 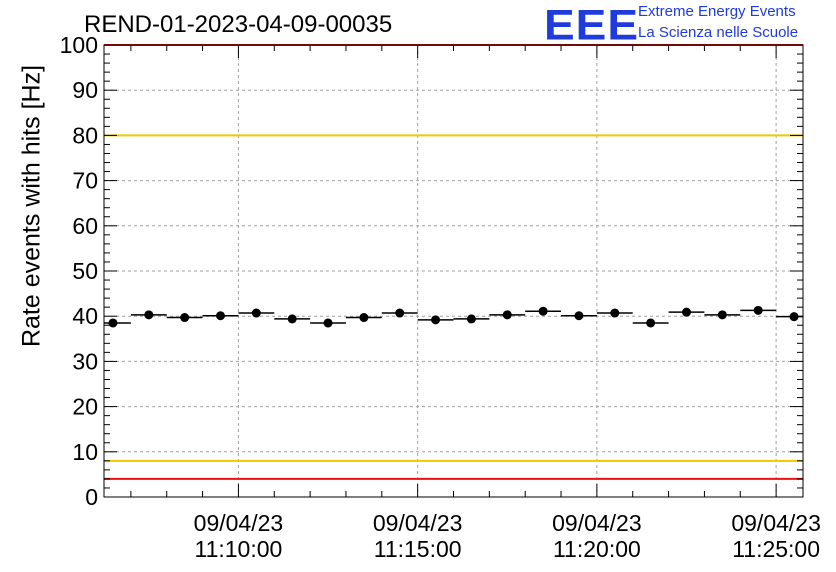 I want to click on x-tick-label-time: 11:20:00, so click(x=597, y=549).